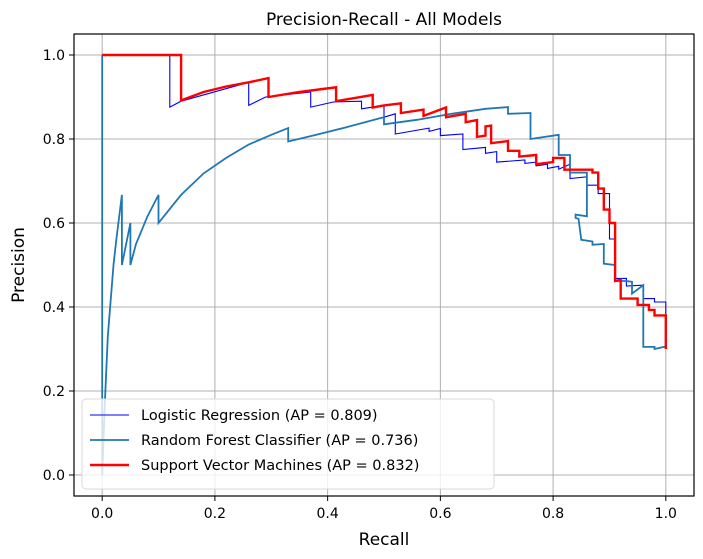 The height and width of the screenshot is (559, 703). I want to click on x-tick-label: 0.0, so click(102, 514).